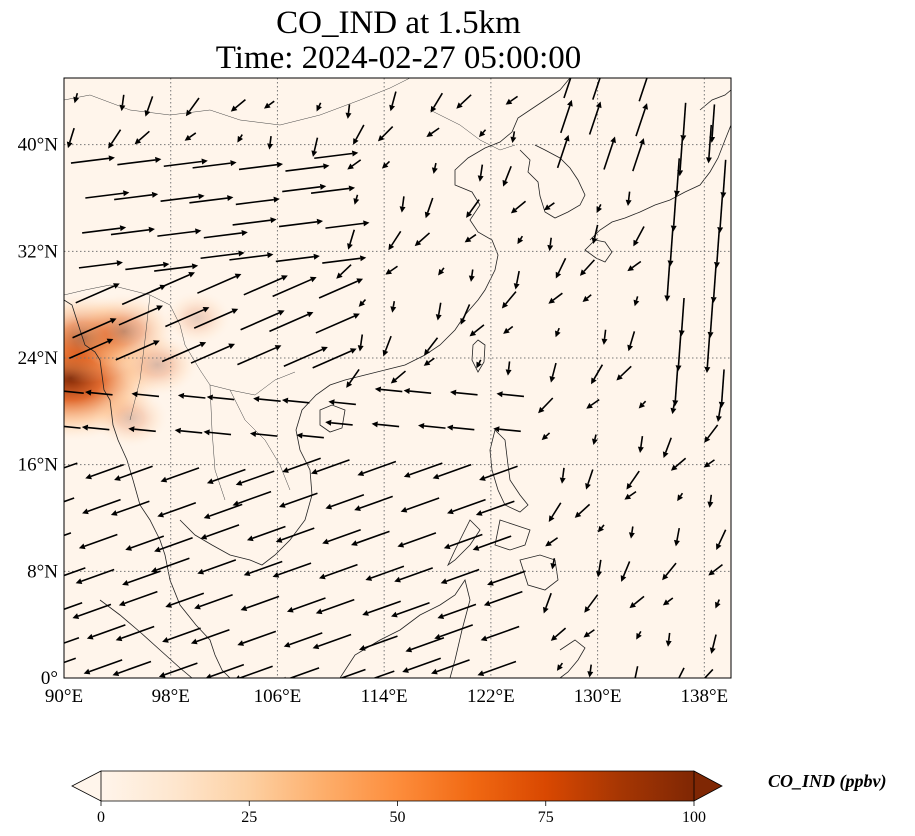 The height and width of the screenshot is (836, 915). Describe the element at coordinates (398, 23) in the screenshot. I see `chart-title-line1: CO_IND at 1.5km` at that location.